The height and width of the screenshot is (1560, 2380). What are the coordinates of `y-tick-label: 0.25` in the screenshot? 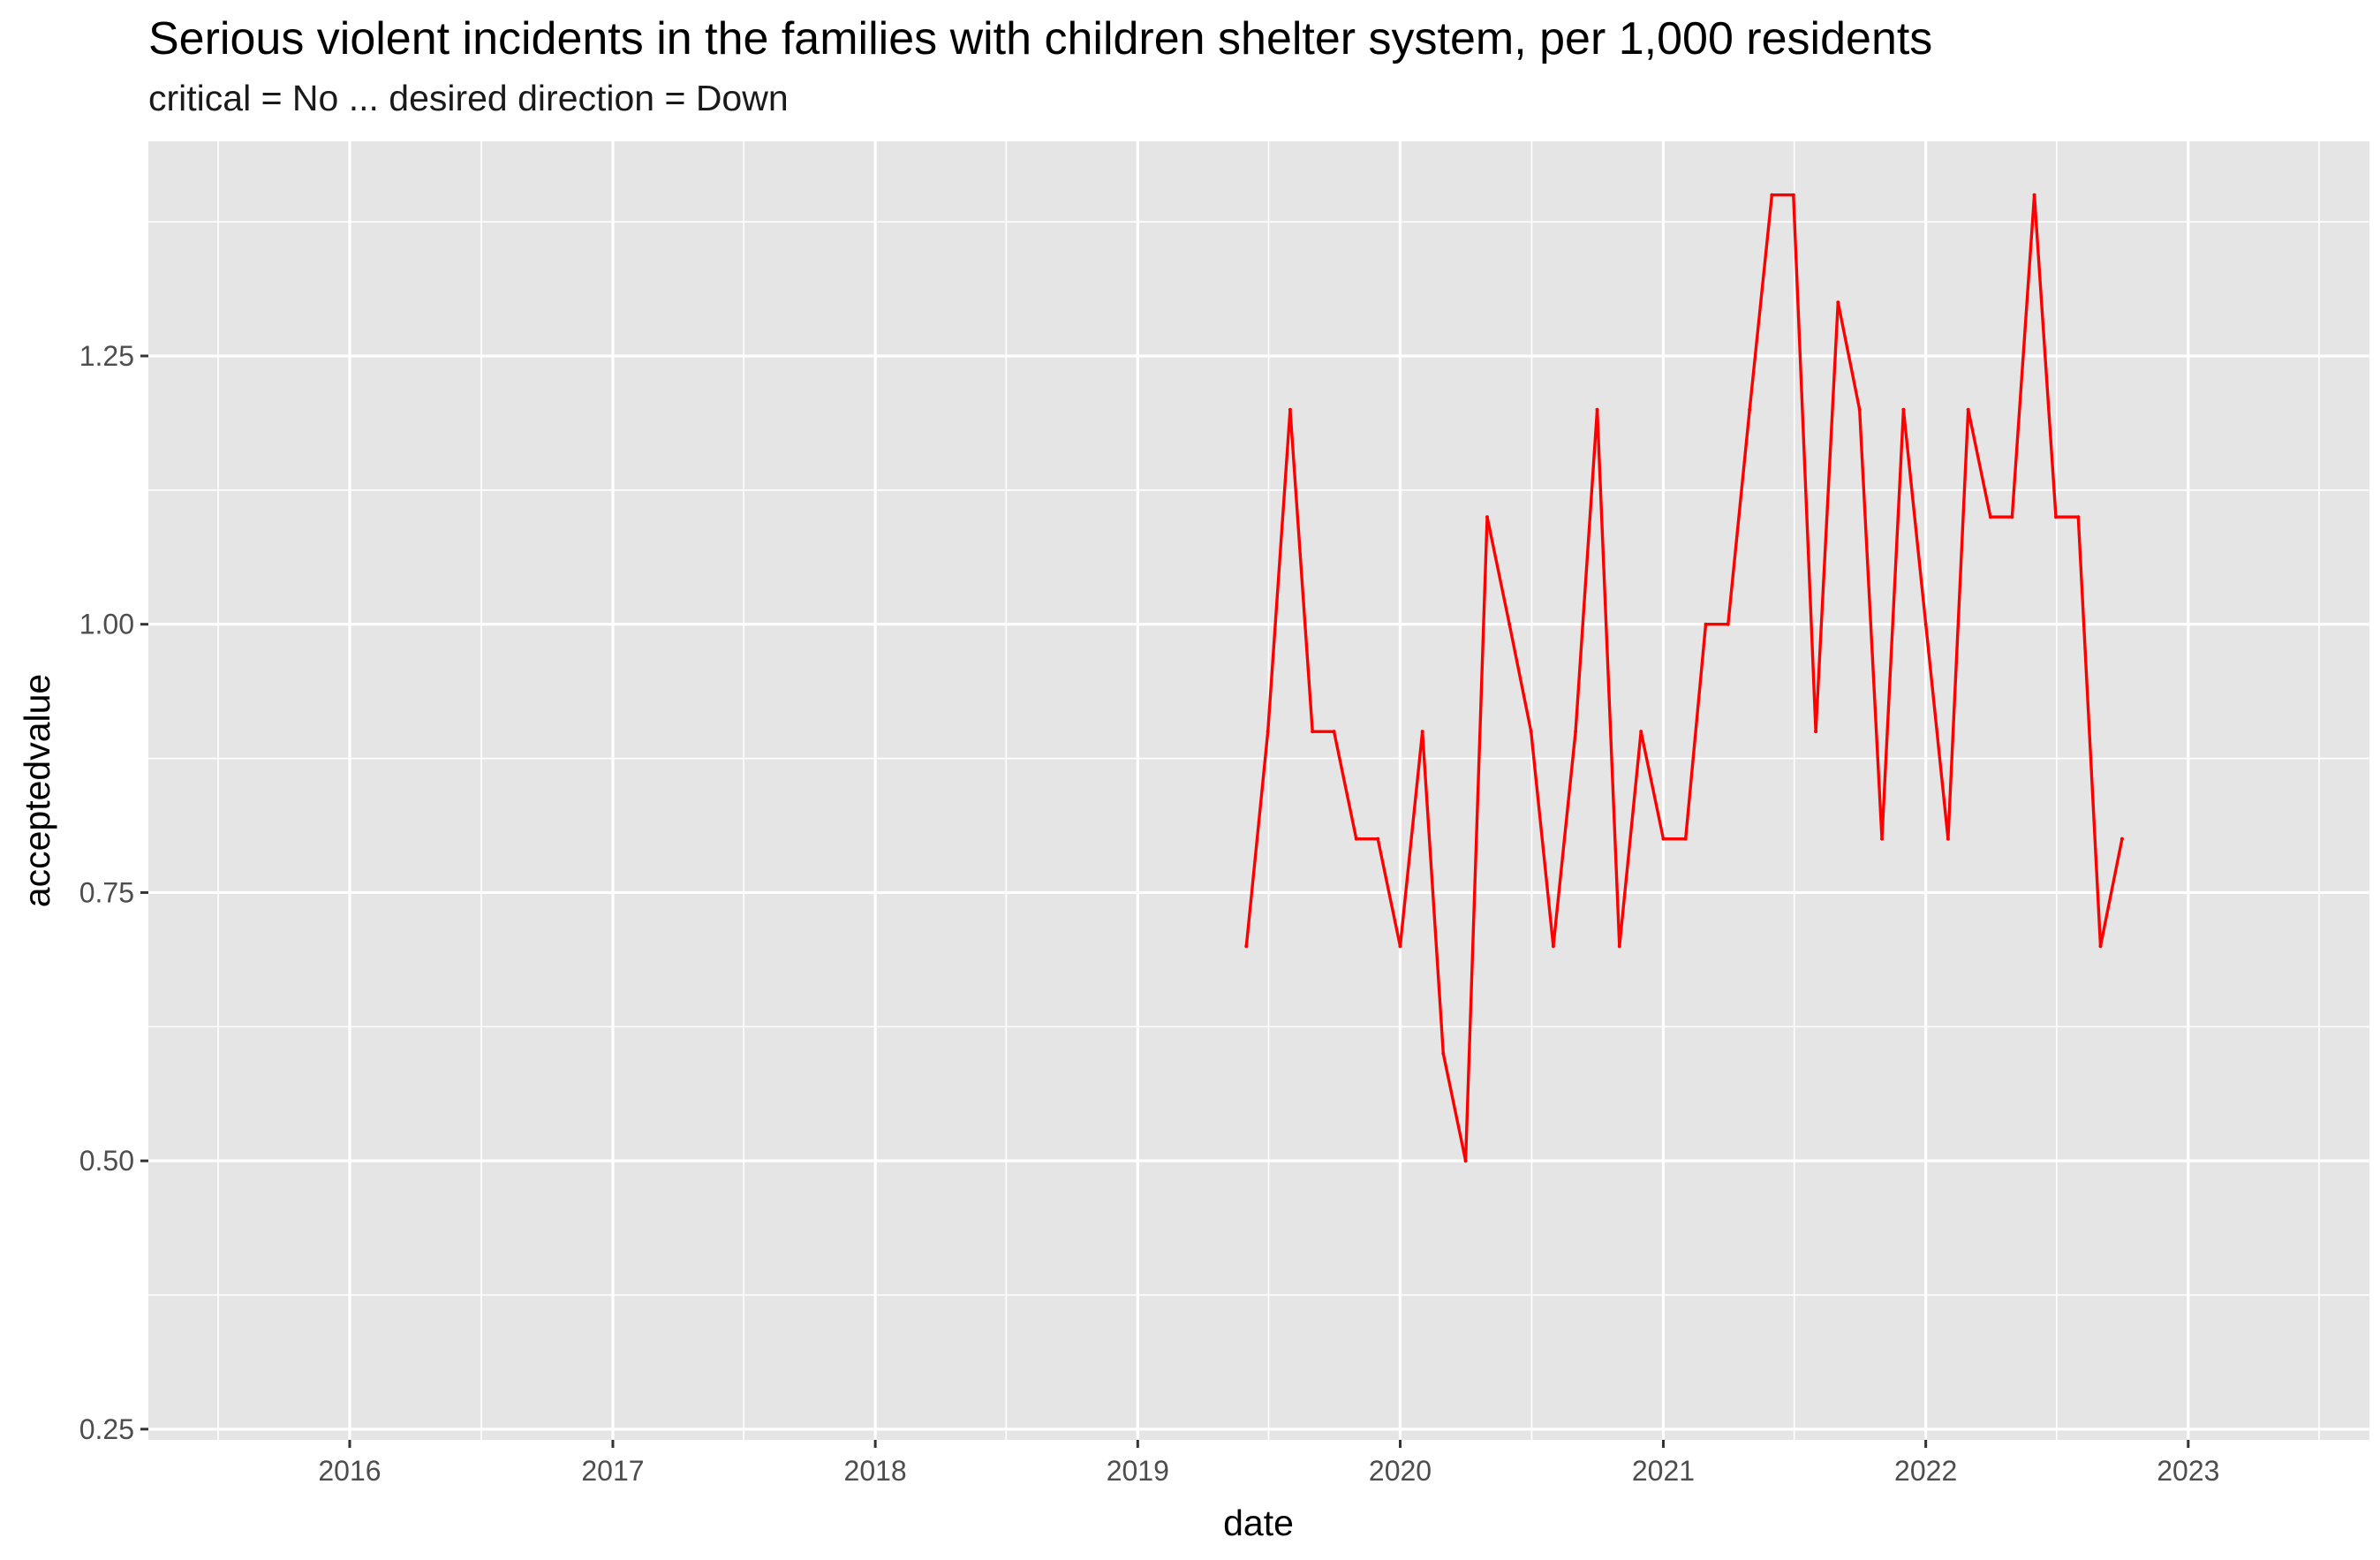 It's located at (106, 1429).